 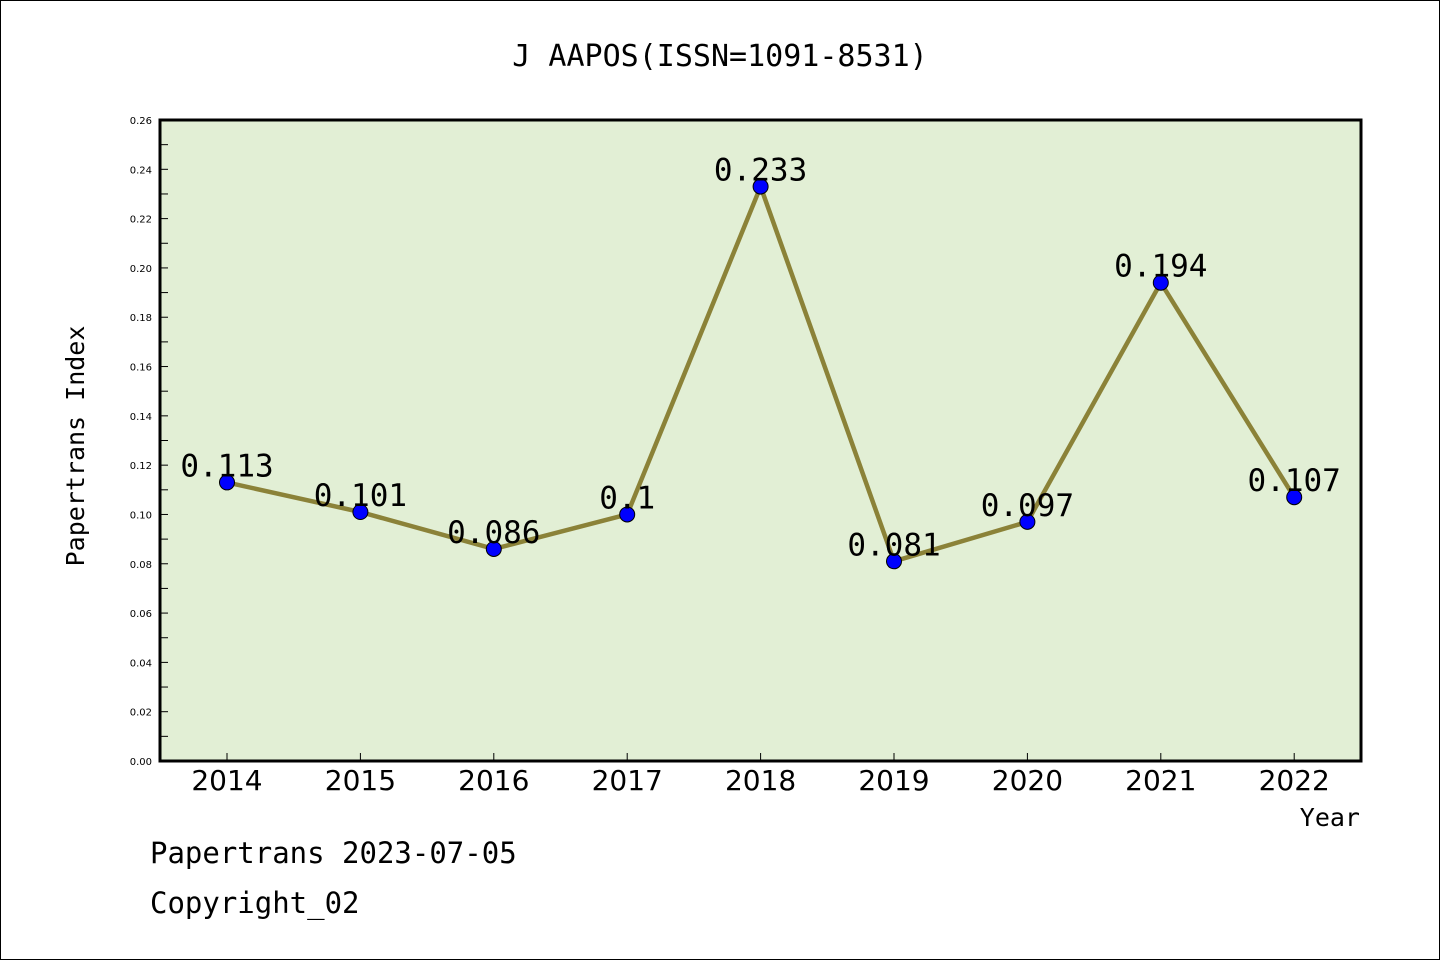 What do you see at coordinates (141, 565) in the screenshot?
I see `y-tick-label: 0.08` at bounding box center [141, 565].